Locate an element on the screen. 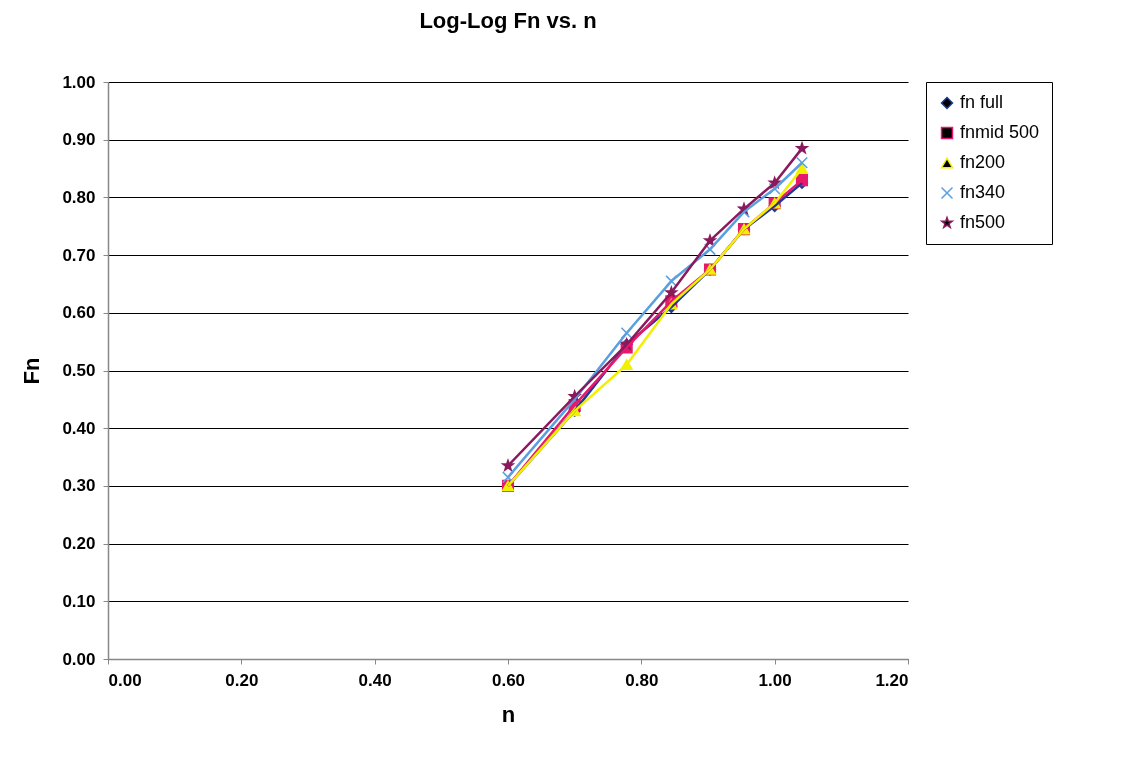 This screenshot has width=1145, height=760. y-tick-label: 0.50 is located at coordinates (79, 370).